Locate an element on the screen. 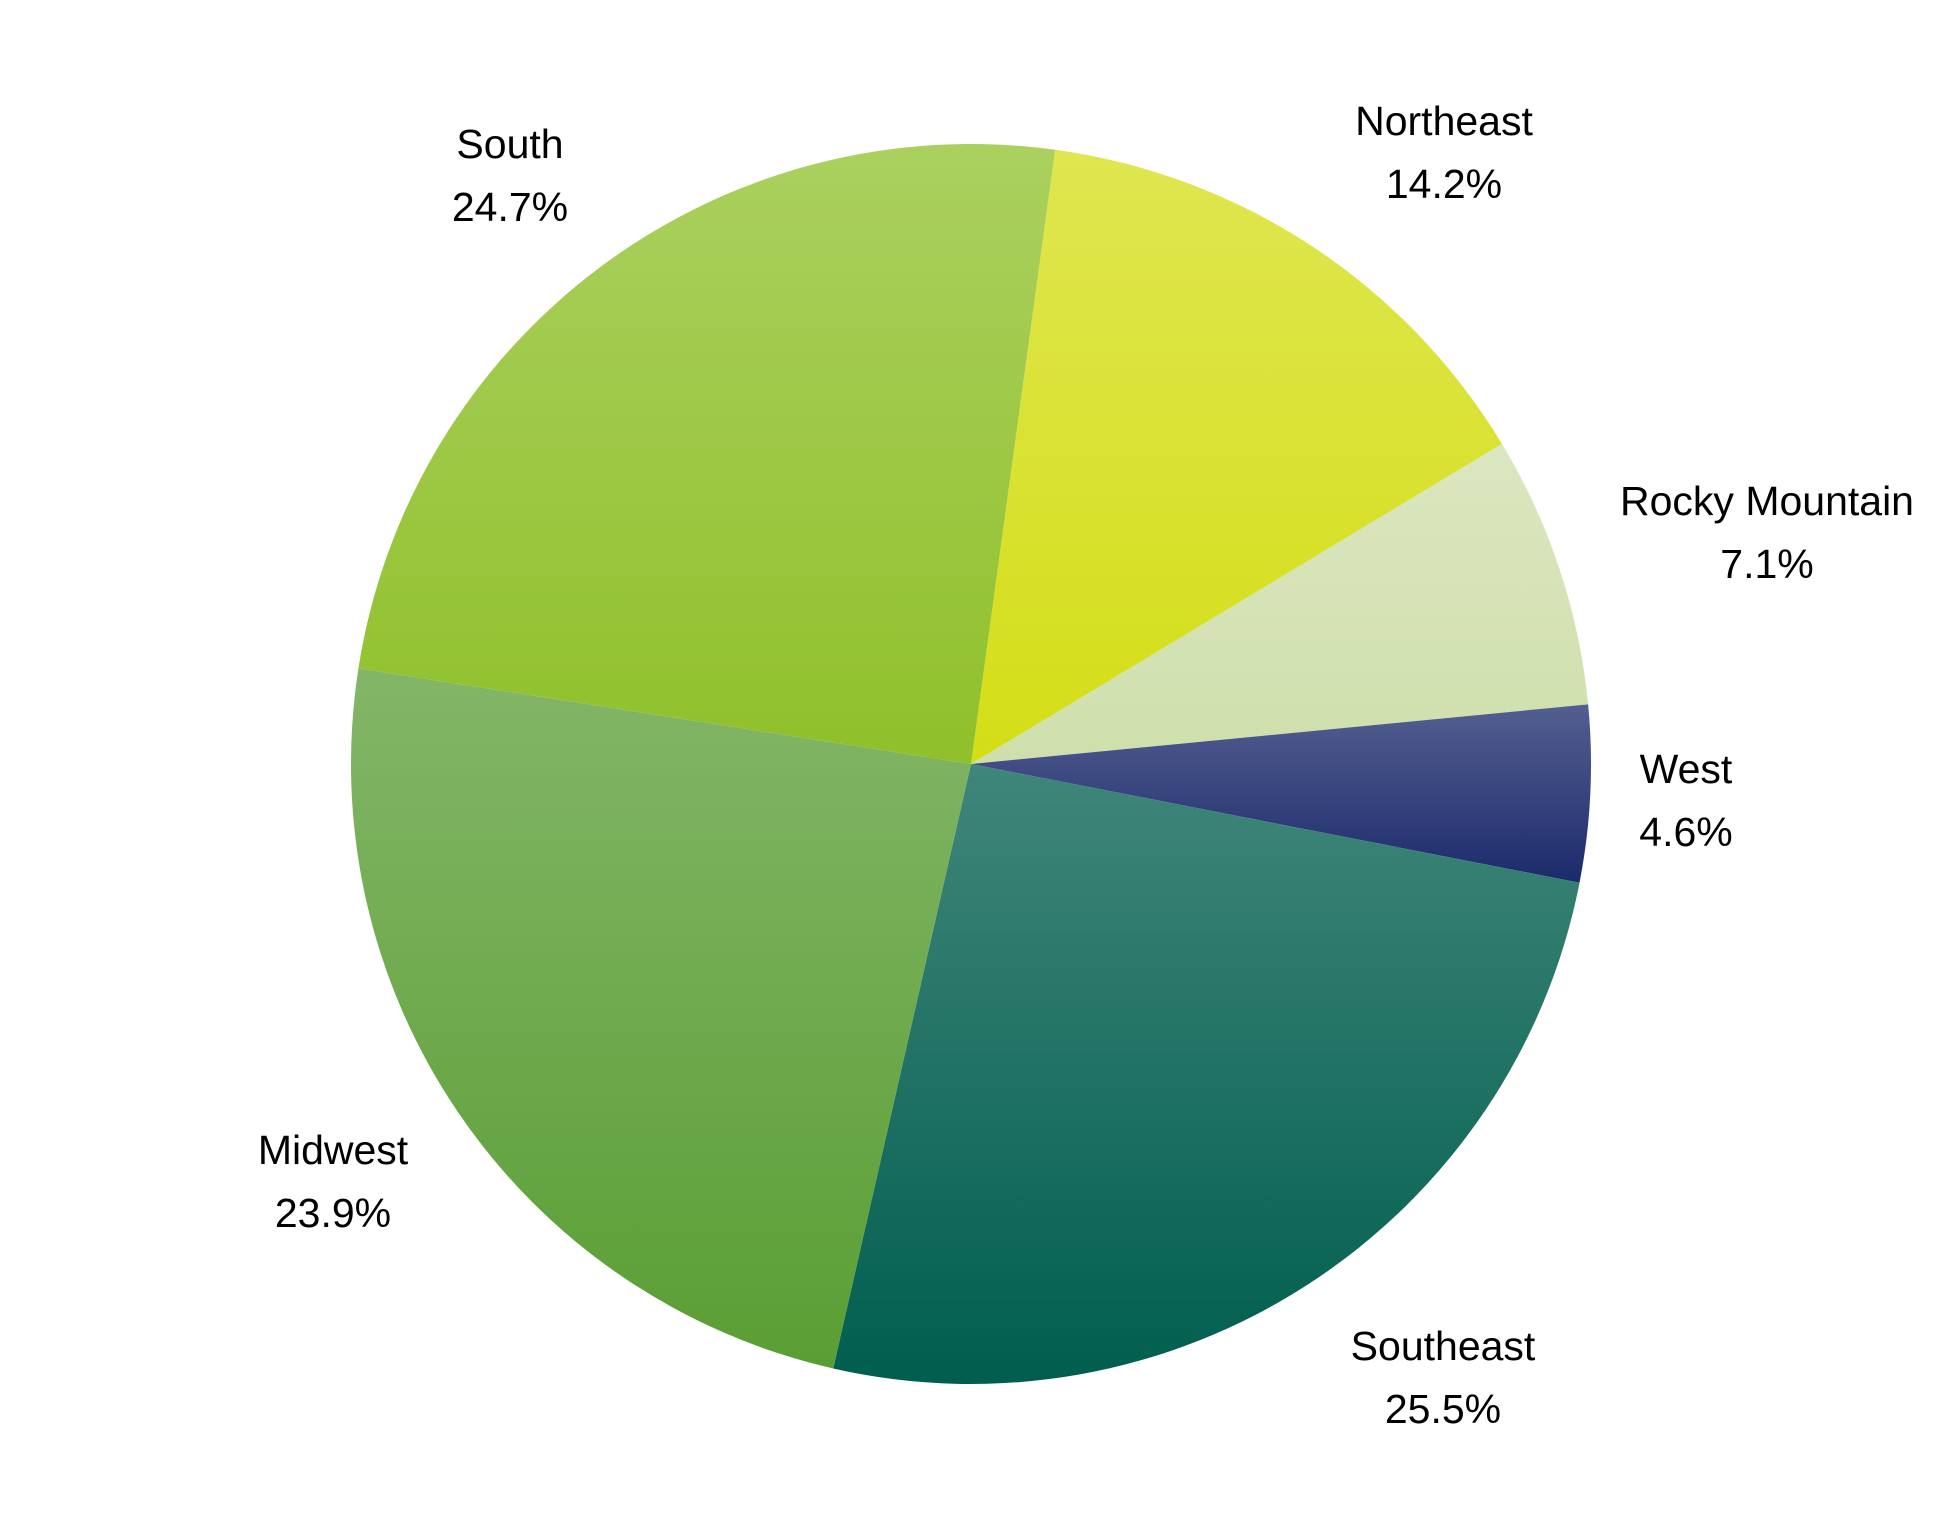 This screenshot has height=1529, width=1950. slice-label: South is located at coordinates (509, 144).